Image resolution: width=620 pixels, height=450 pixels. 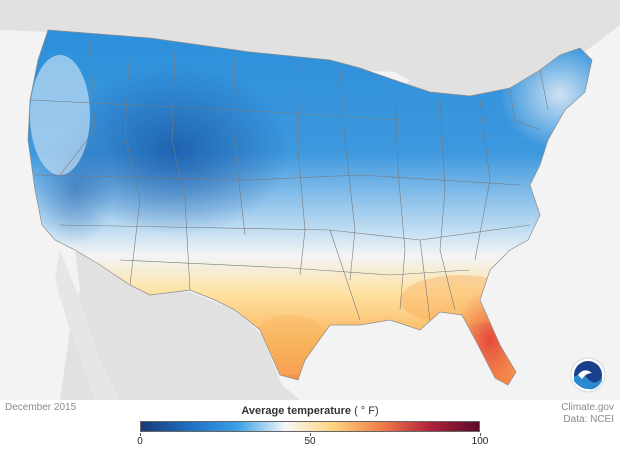 What do you see at coordinates (480, 441) in the screenshot?
I see `legend-tick-label: 100` at bounding box center [480, 441].